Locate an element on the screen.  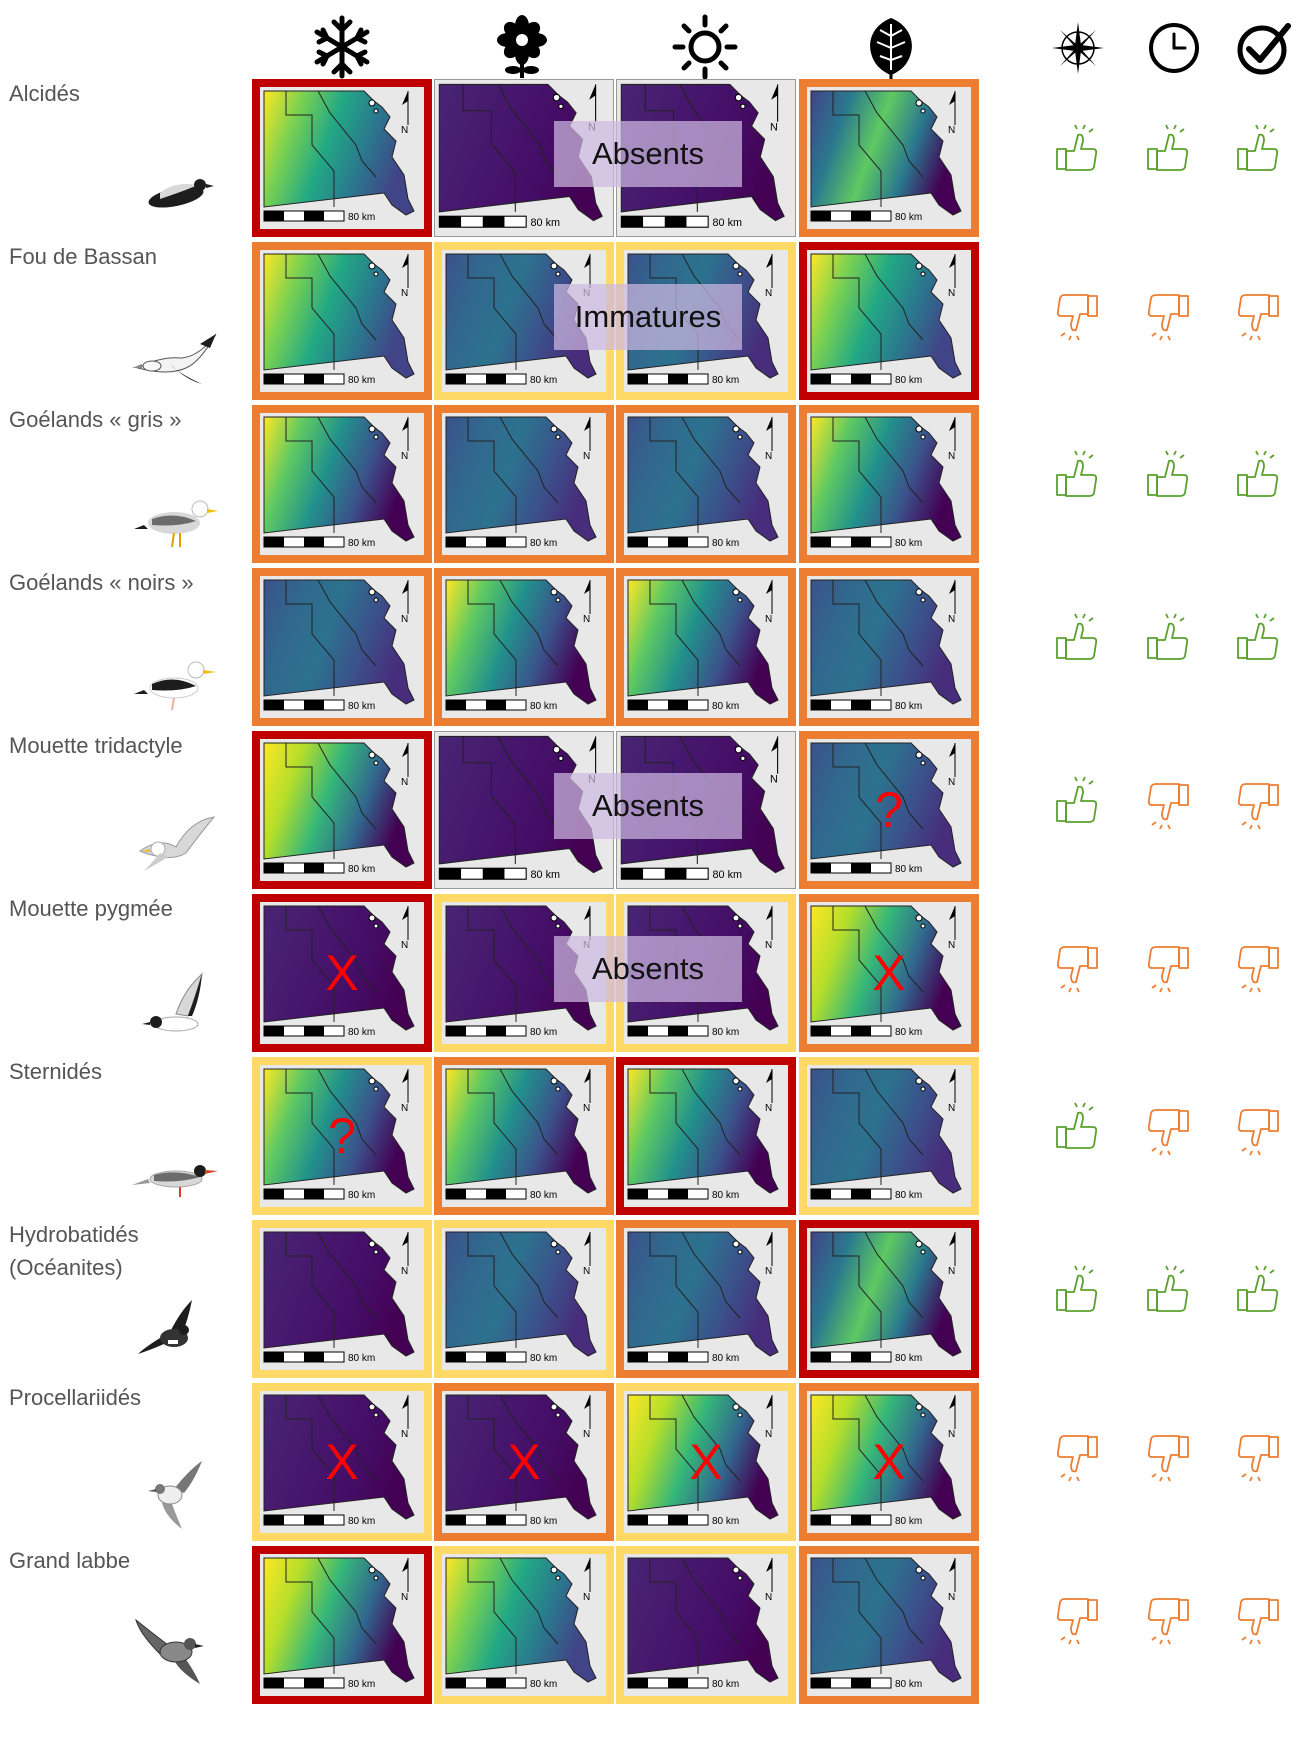
species-row: Grand labbe N 80 km N 80 km is located at coordinates (656, 1625).